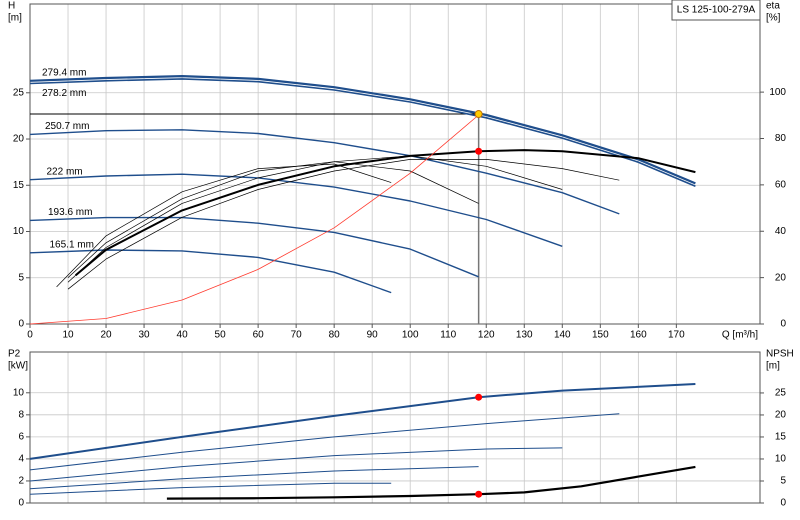 The height and width of the screenshot is (520, 800). Describe the element at coordinates (781, 138) in the screenshot. I see `y2-tick-label: 80` at that location.